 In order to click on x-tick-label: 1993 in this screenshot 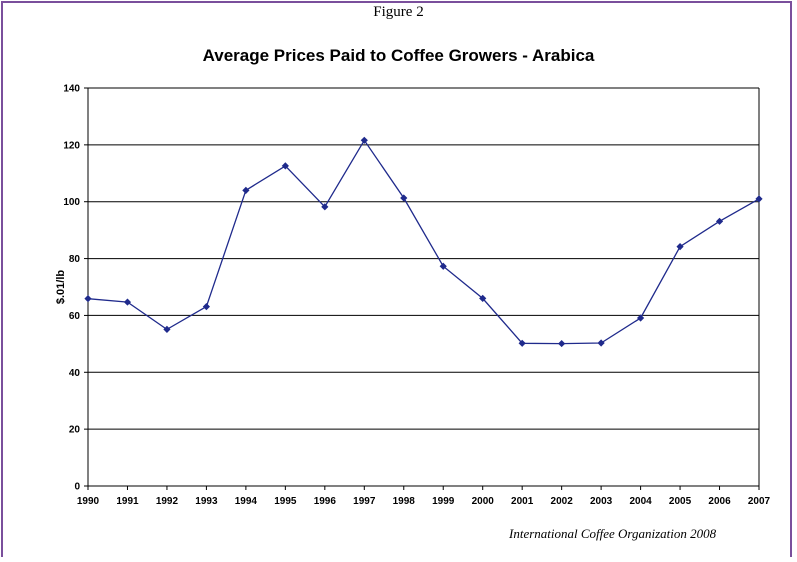, I will do `click(206, 501)`.